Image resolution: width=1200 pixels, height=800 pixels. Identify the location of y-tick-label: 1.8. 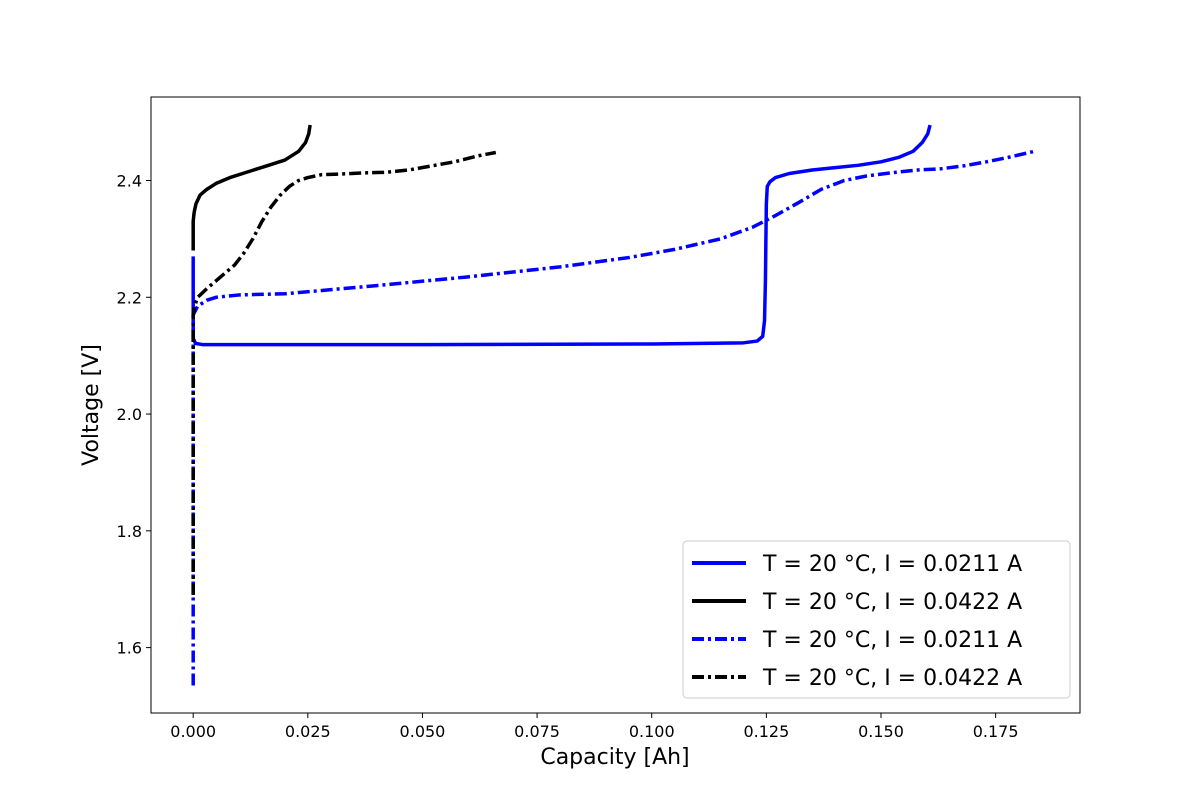
(129, 531).